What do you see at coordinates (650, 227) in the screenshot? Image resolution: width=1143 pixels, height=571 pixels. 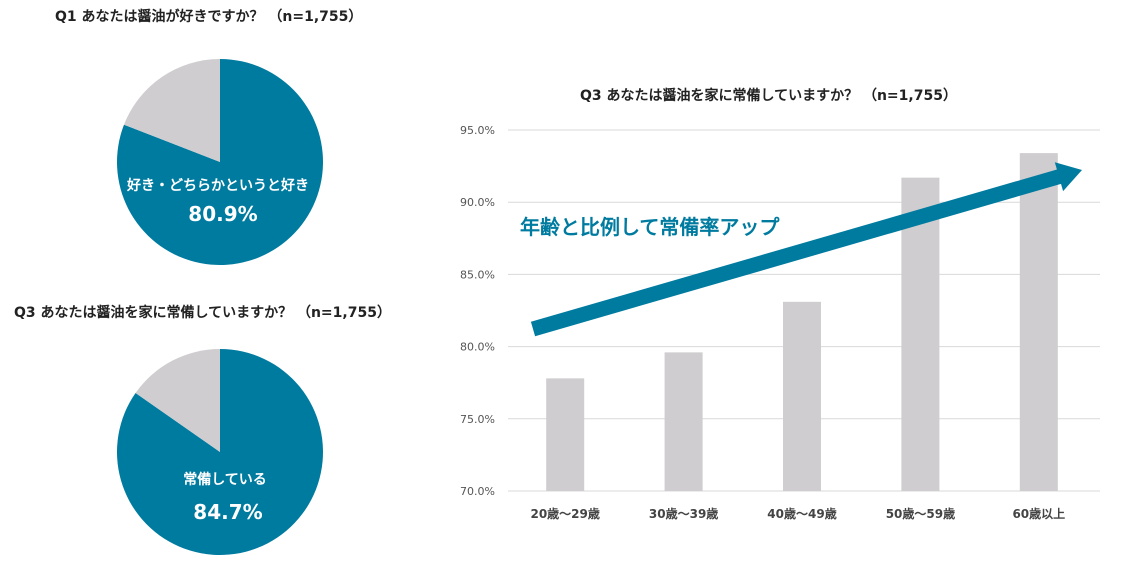 I see `trend-annotation: 年齢と比例して常備率アップ` at bounding box center [650, 227].